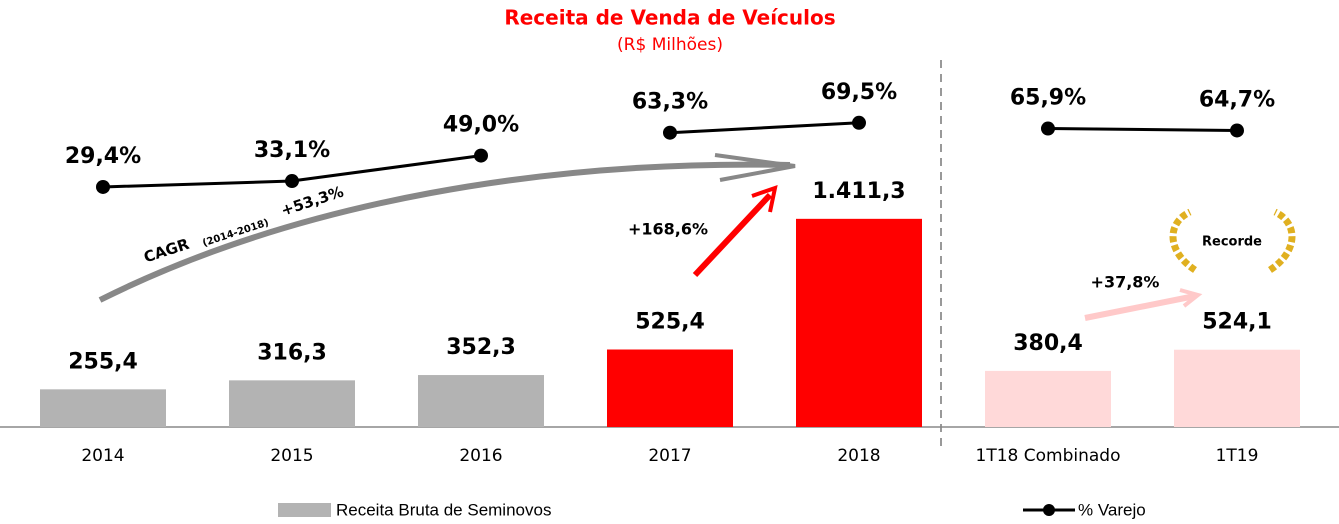 The width and height of the screenshot is (1339, 524). Describe the element at coordinates (858, 456) in the screenshot. I see `x-tick-label: 2018` at that location.